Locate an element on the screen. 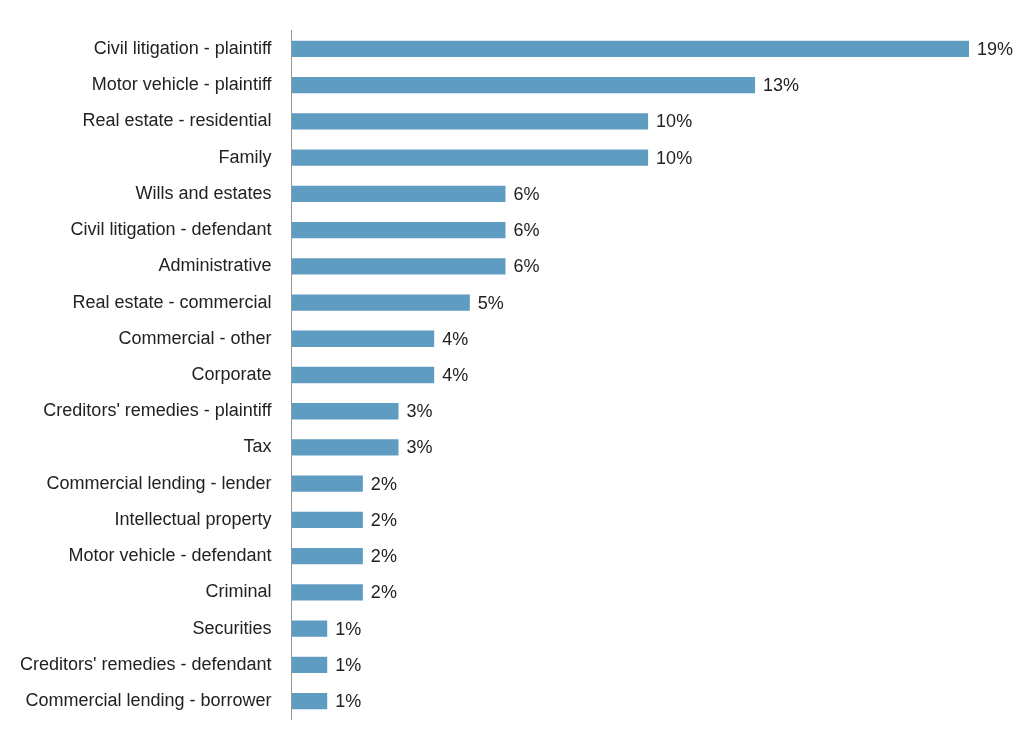 Image resolution: width=1019 pixels, height=750 pixels. y-tick-label: Commercial lending - borrower is located at coordinates (148, 700).